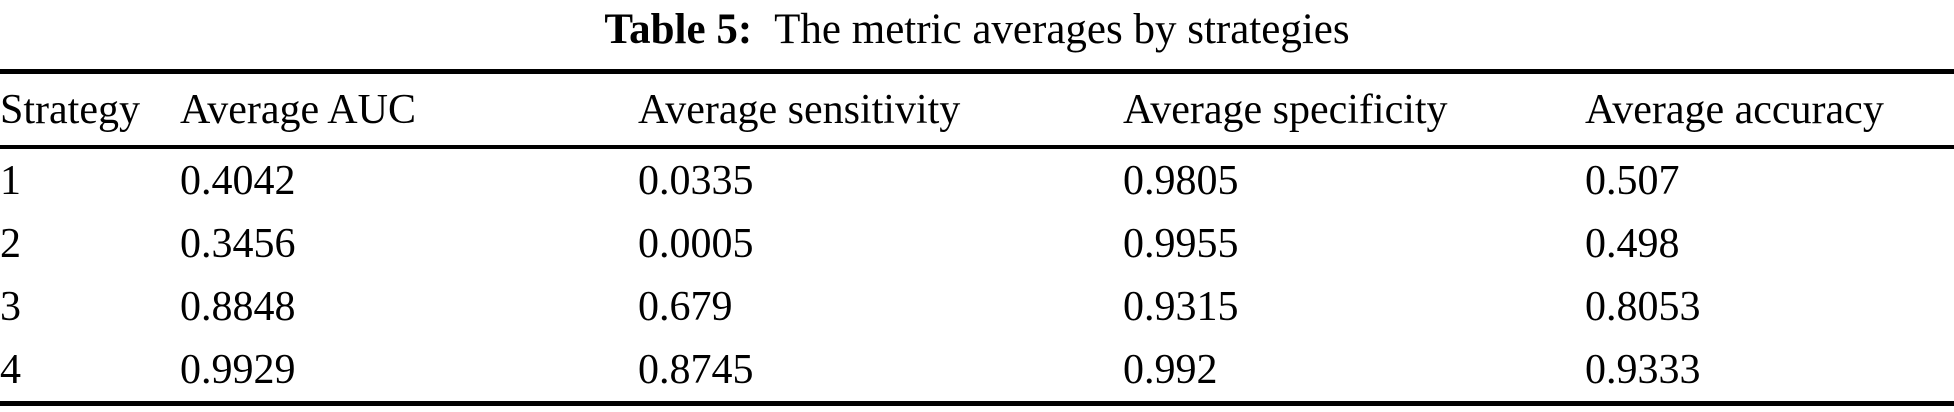 The image size is (1954, 412). I want to click on table-caption-text: The metric averages by strategies, so click(1062, 29).